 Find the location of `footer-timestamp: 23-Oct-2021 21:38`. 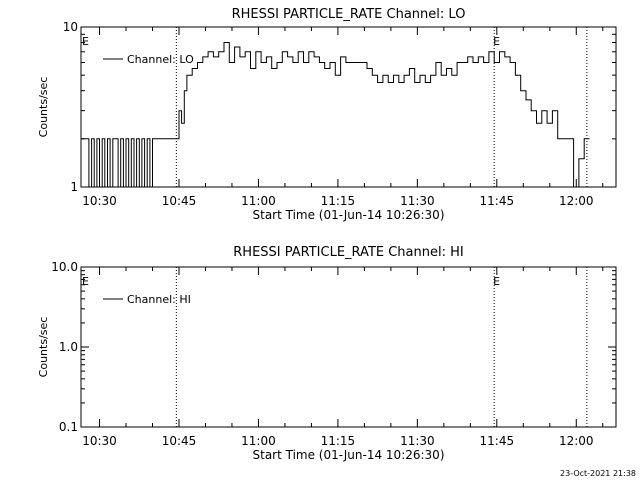

footer-timestamp: 23-Oct-2021 21:38 is located at coordinates (598, 473).